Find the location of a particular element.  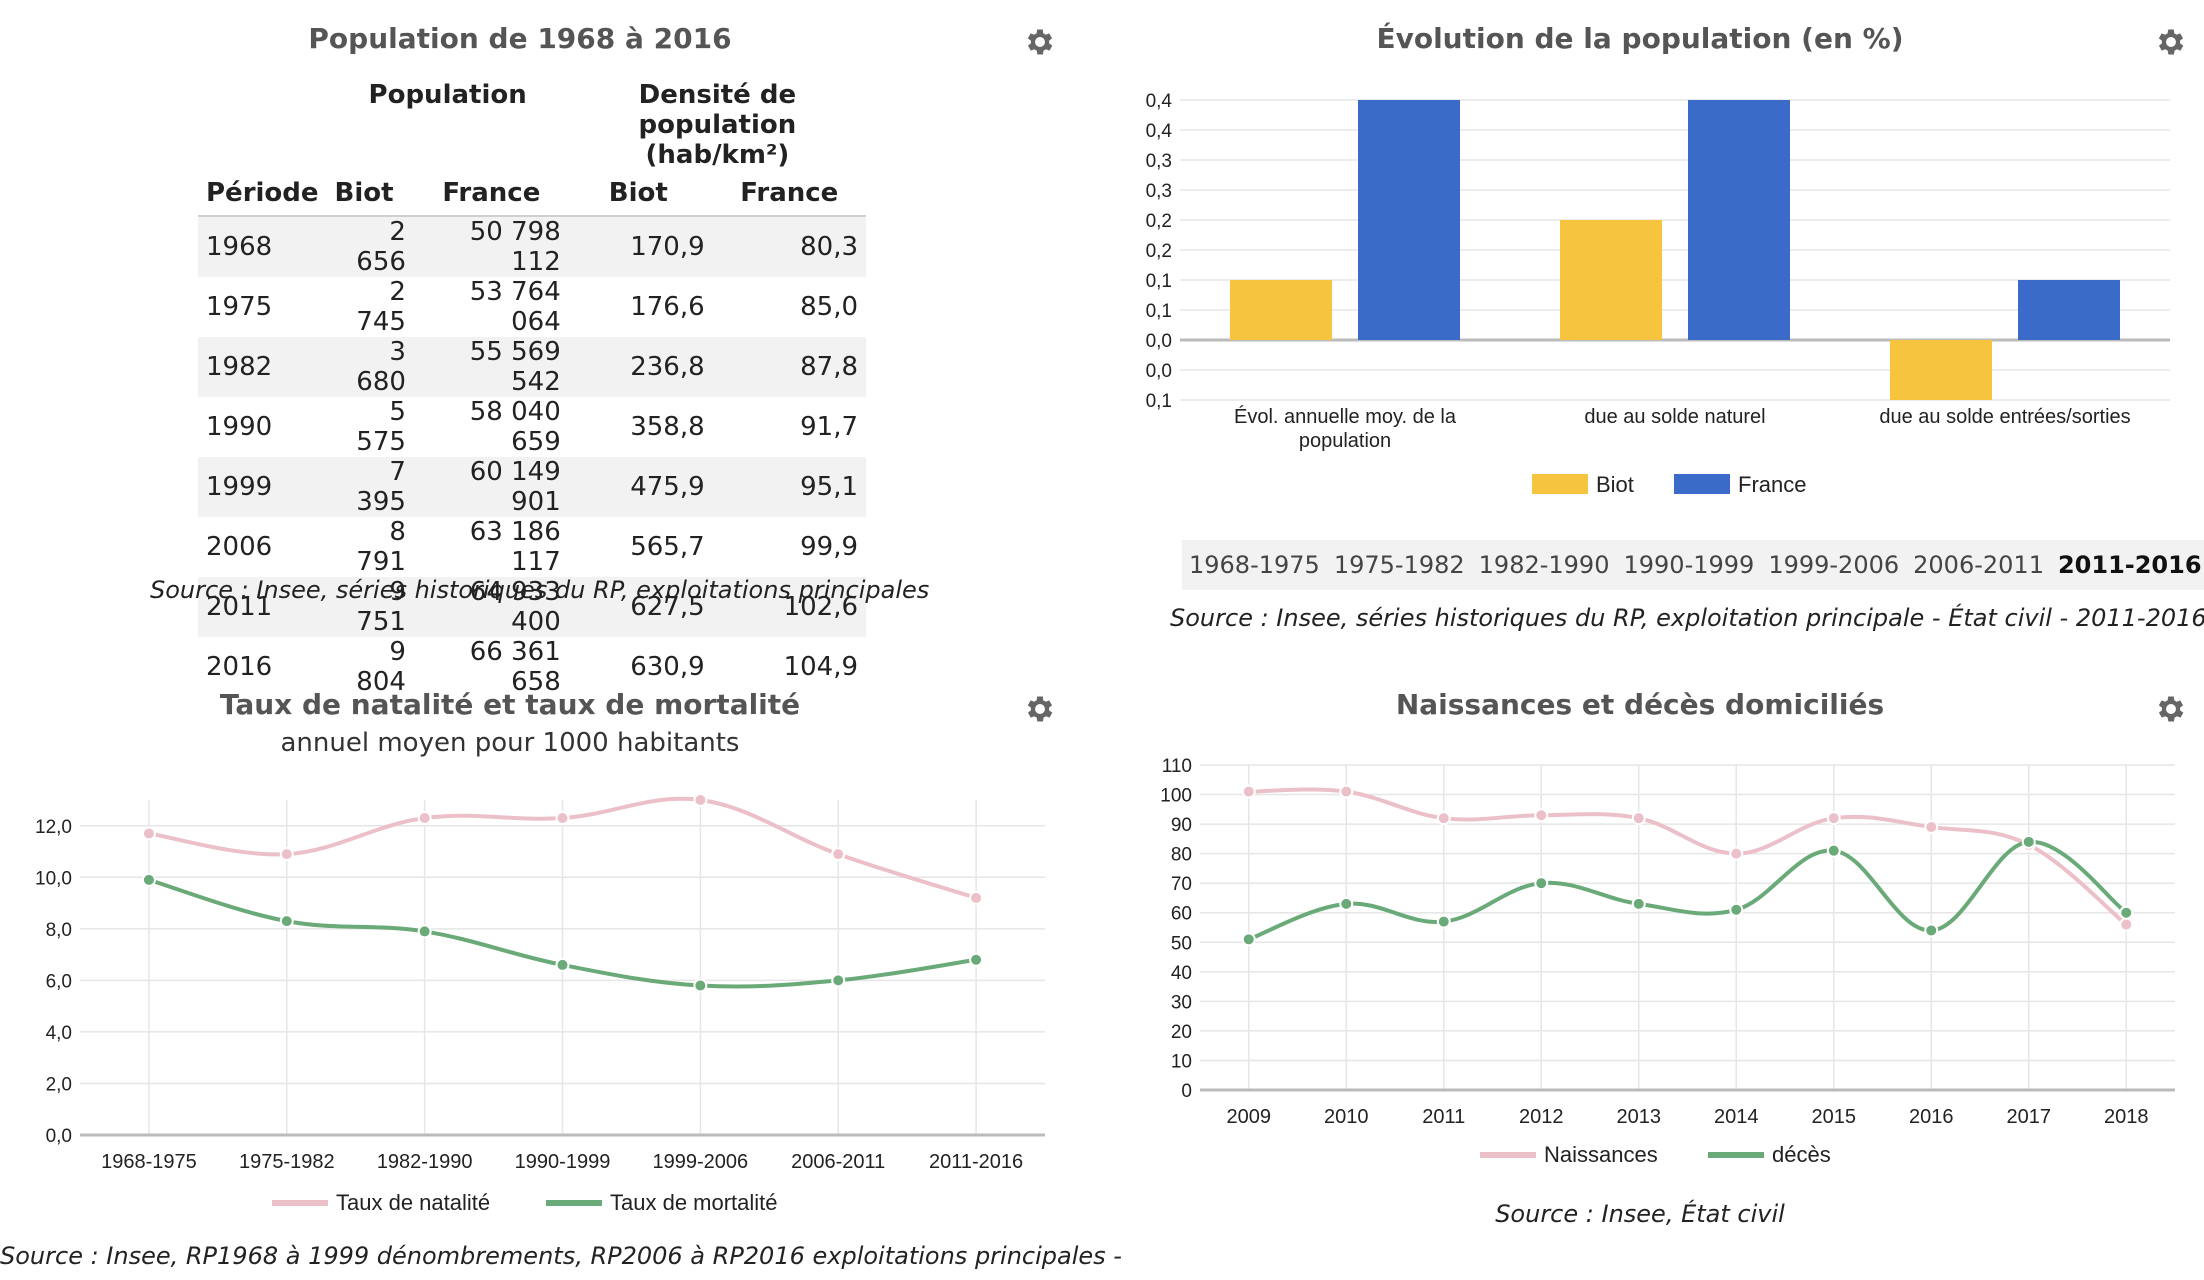

y-tick-label: 100 is located at coordinates (1176, 796).